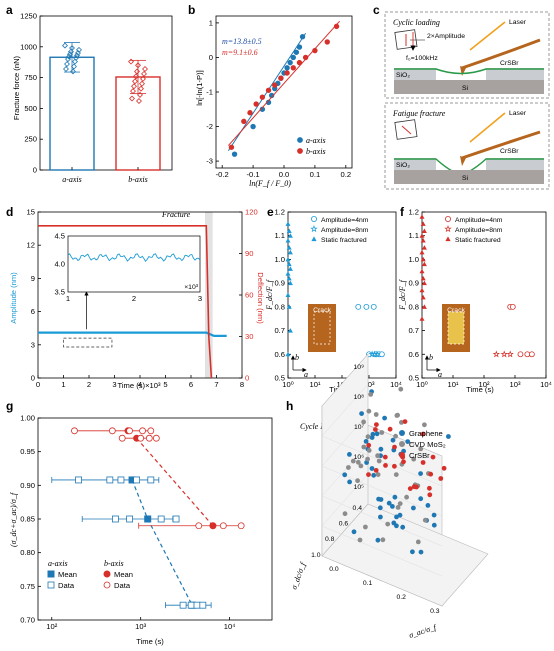  I want to click on panel-label-d: d, so click(9, 212).